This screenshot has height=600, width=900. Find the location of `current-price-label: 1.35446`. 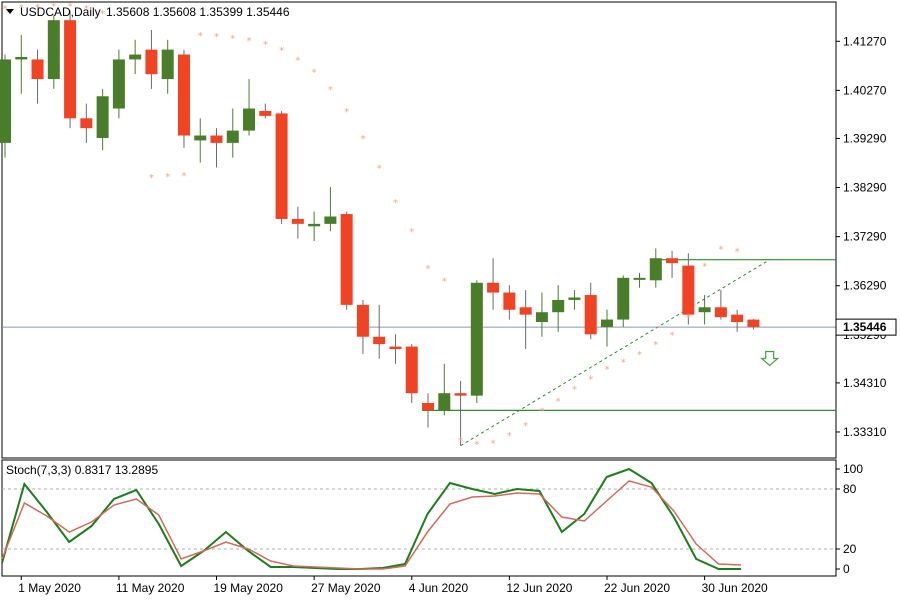

current-price-label: 1.35446 is located at coordinates (865, 327).